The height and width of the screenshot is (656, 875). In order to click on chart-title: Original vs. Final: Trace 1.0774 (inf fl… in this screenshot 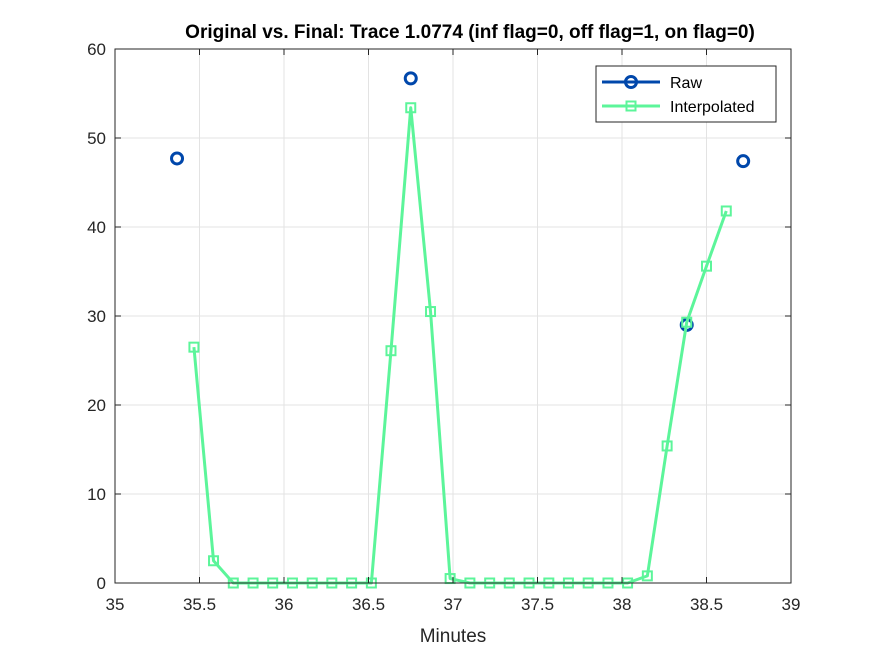, I will do `click(470, 32)`.